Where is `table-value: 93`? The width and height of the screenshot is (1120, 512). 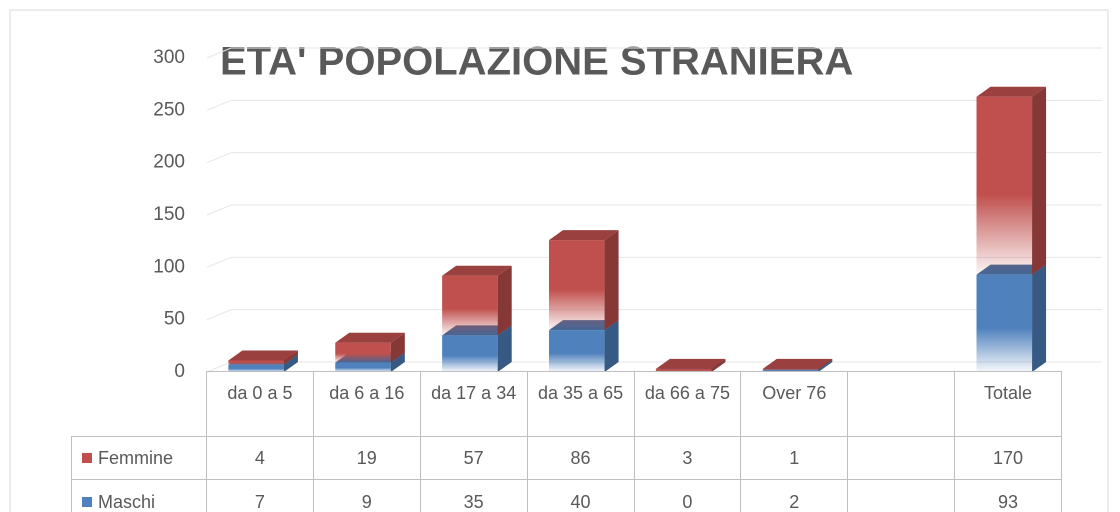
table-value: 93 is located at coordinates (1008, 495).